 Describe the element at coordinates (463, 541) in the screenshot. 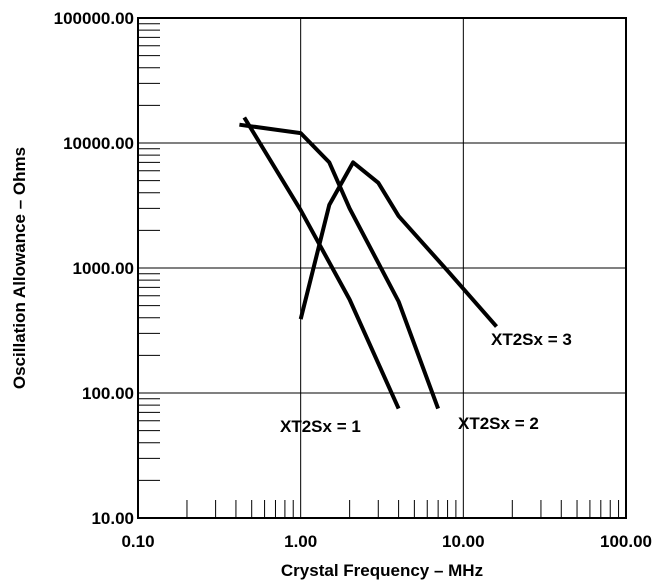

I see `x-tick-label: 10.00` at that location.